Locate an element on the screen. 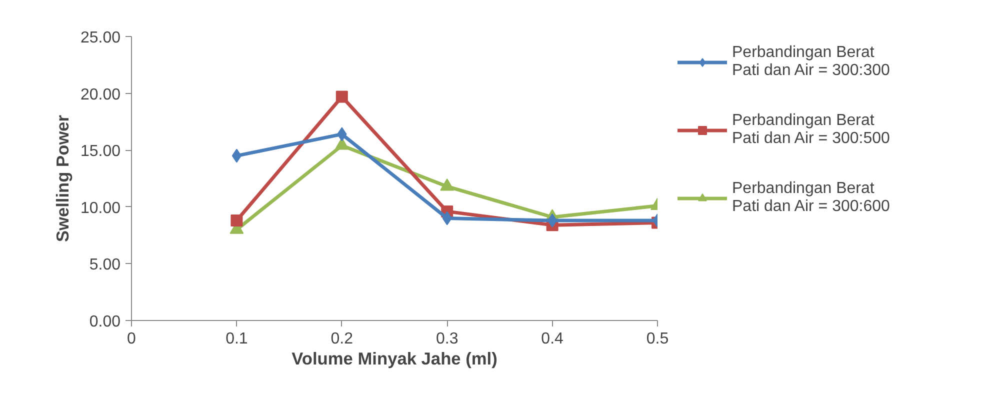  x-tick-label: 0.1 is located at coordinates (237, 339).